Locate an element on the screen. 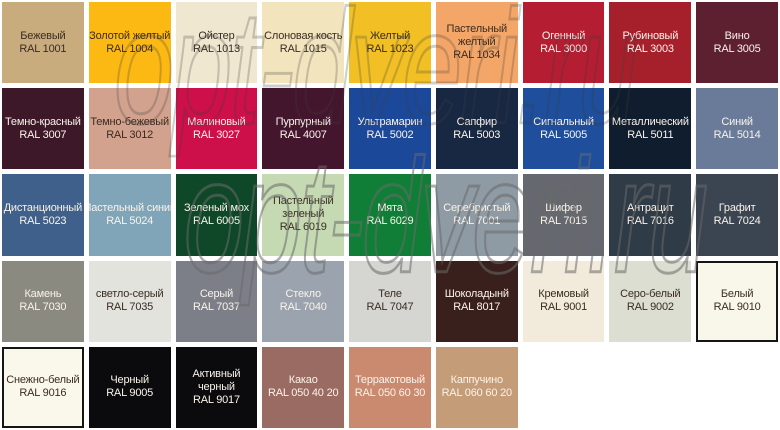 Image resolution: width=780 pixels, height=430 pixels. color-swatch-ral-9016: Снежно-белый RAL 9016 is located at coordinates (43, 387).